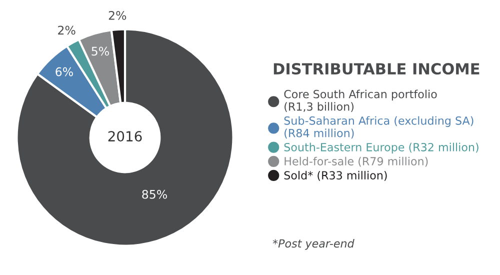 Image resolution: width=500 pixels, height=275 pixels. What do you see at coordinates (335, 175) in the screenshot?
I see `legend-label: Sold* (R33 million)` at bounding box center [335, 175].